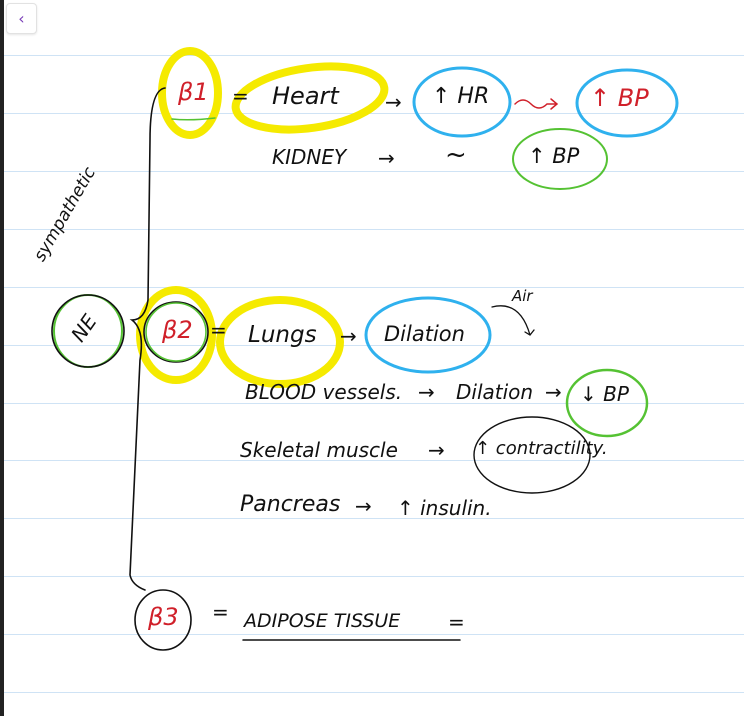 The width and height of the screenshot is (744, 716). I want to click on curved-arrow-air, so click(513, 320).